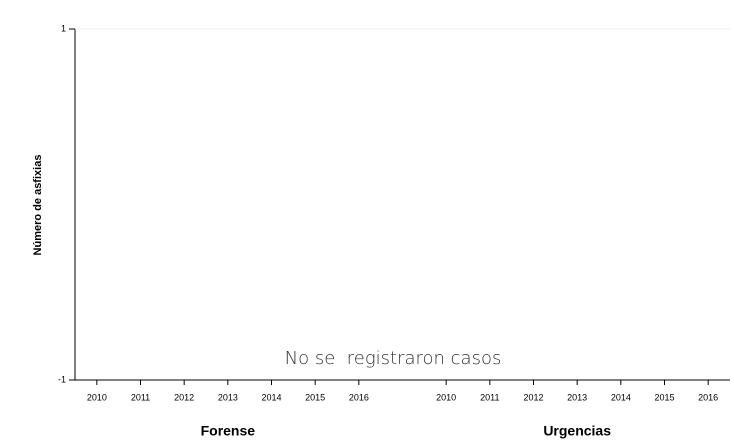  Describe the element at coordinates (577, 431) in the screenshot. I see `panel-label: Urgencias` at that location.